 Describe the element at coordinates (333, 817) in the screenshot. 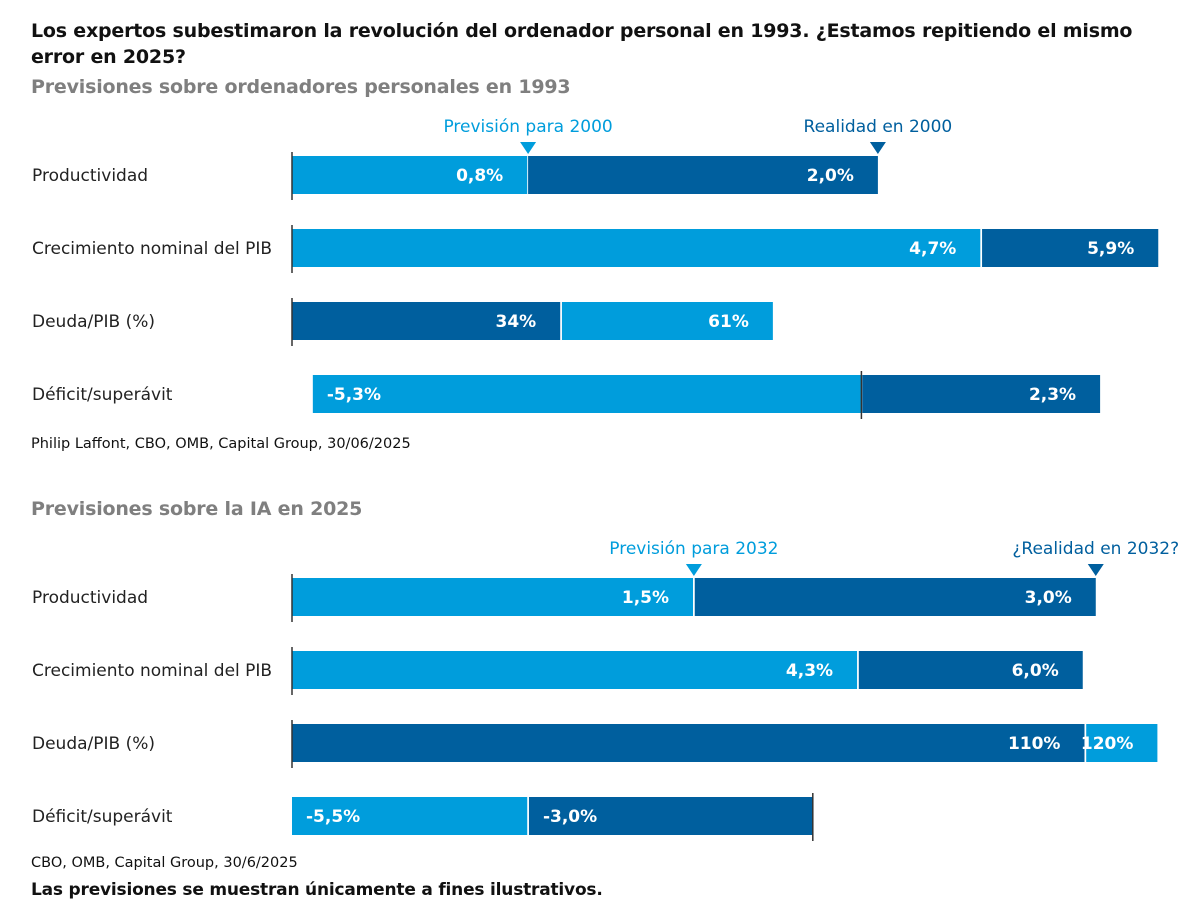

I see `data-label: -5,5%` at that location.